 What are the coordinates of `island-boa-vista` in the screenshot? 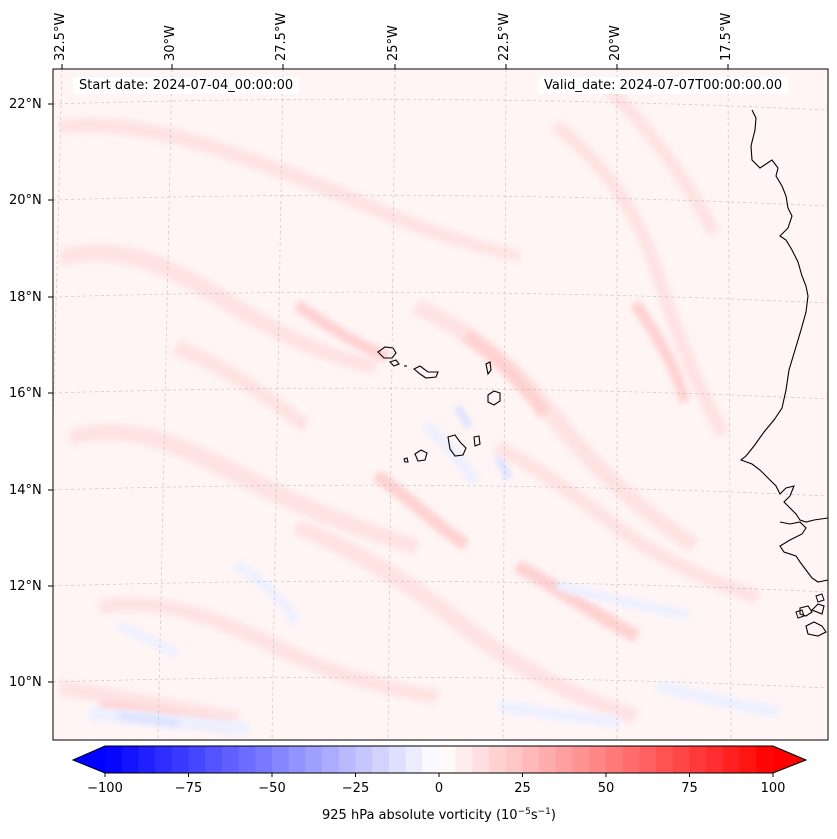 It's located at (494, 398).